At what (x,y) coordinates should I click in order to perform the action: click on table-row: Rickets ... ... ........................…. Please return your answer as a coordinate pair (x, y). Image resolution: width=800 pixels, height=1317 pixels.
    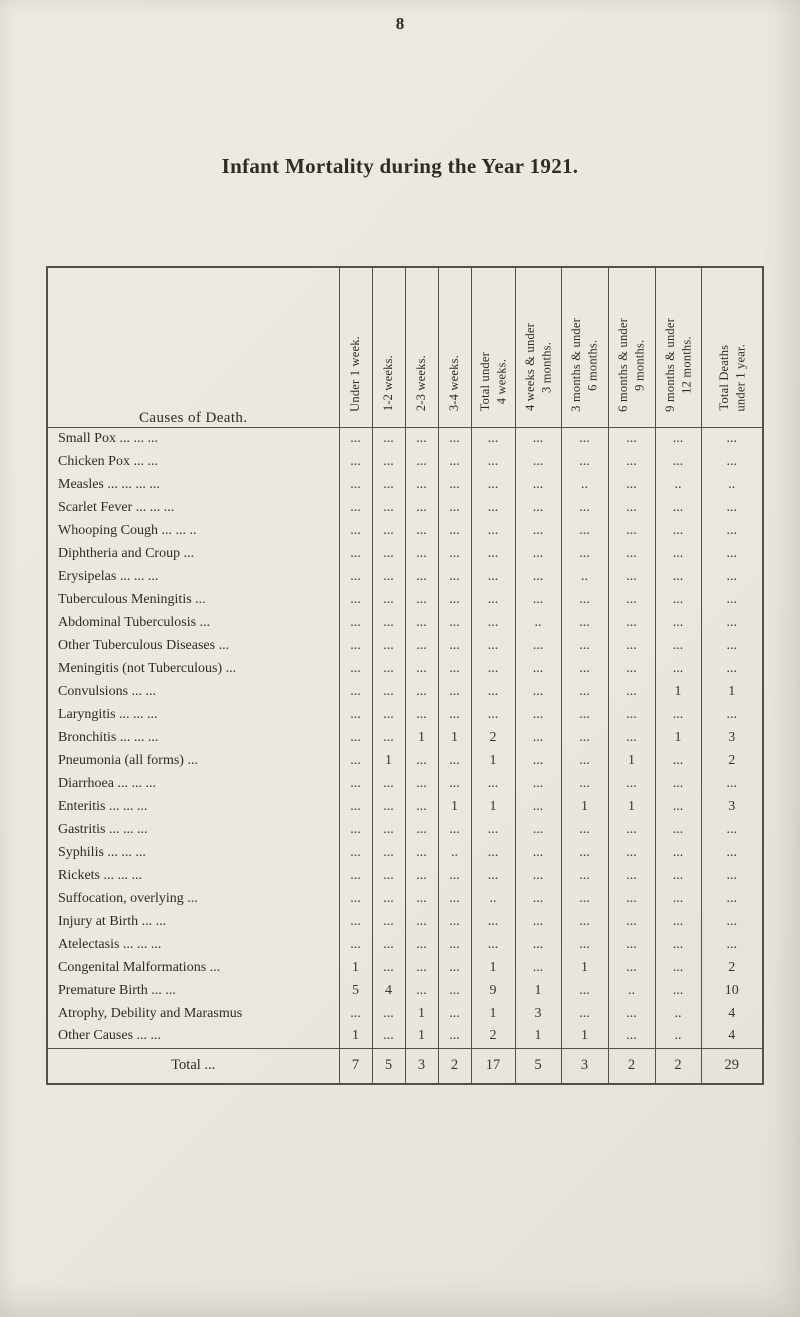
    Looking at the image, I should click on (404, 875).